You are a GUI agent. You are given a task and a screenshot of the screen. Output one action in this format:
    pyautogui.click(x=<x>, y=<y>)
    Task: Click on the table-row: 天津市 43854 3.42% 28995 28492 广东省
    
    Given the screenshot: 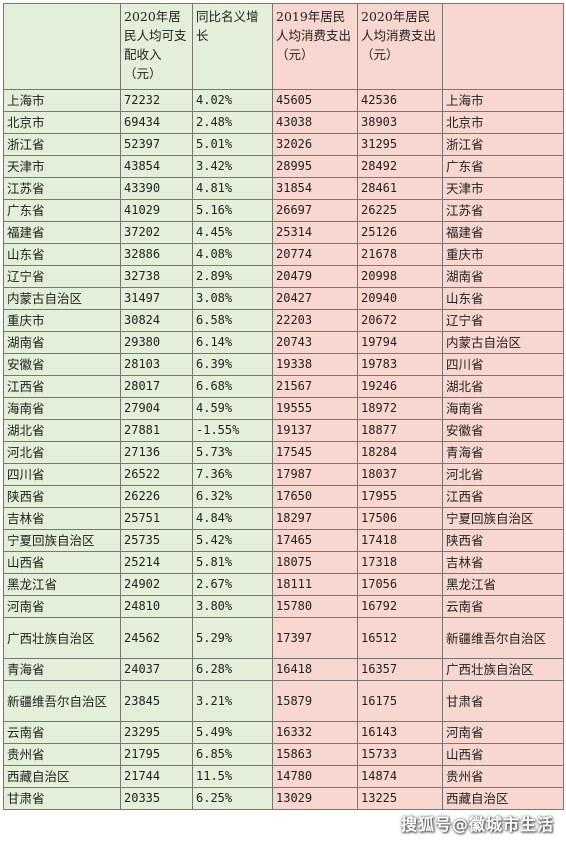 What is the action you would take?
    pyautogui.click(x=283, y=166)
    